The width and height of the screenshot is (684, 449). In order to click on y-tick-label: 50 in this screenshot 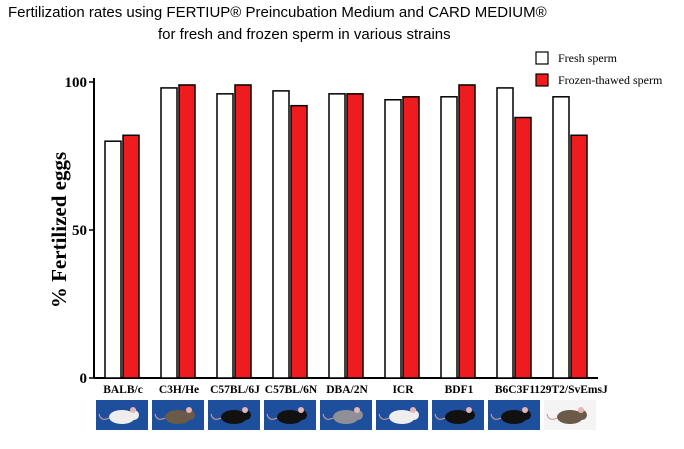, I will do `click(79, 231)`.